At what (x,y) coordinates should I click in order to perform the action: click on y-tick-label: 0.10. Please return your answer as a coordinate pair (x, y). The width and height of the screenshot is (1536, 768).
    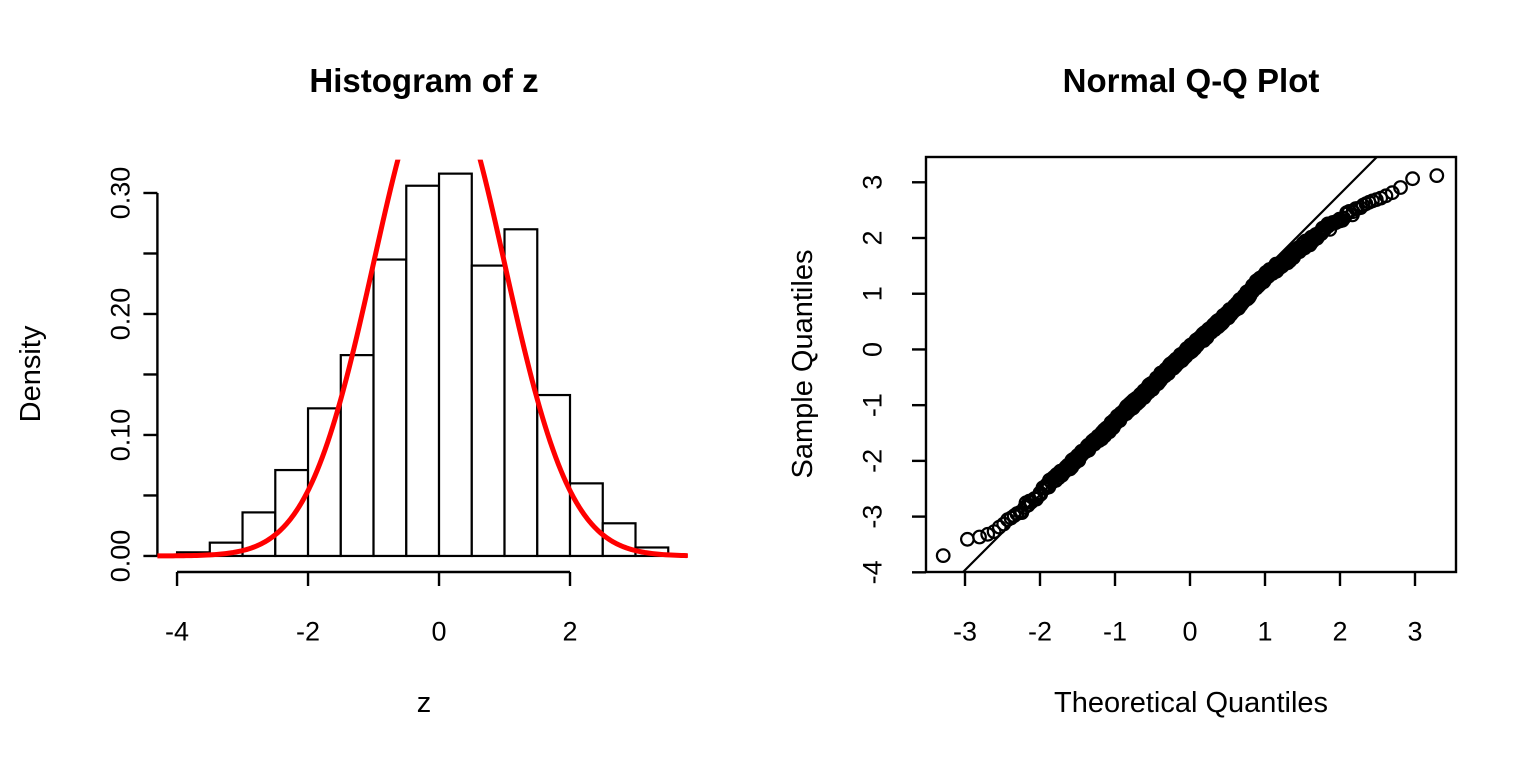
    Looking at the image, I should click on (120, 435).